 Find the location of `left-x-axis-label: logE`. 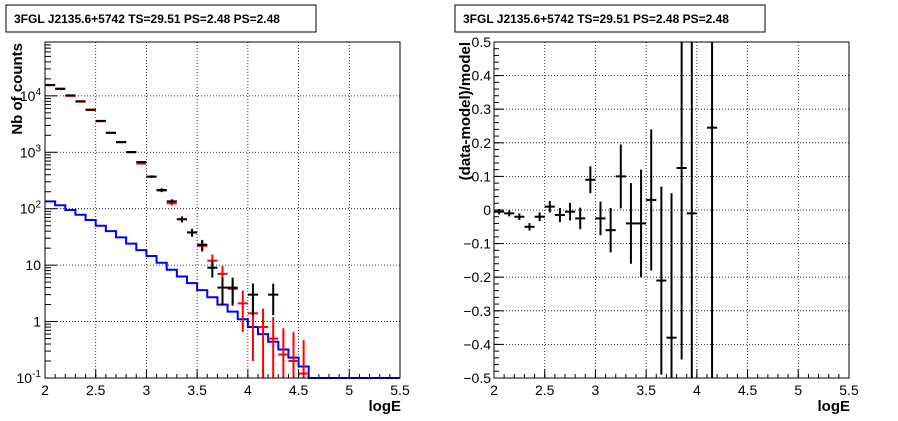

left-x-axis-label: logE is located at coordinates (385, 406).